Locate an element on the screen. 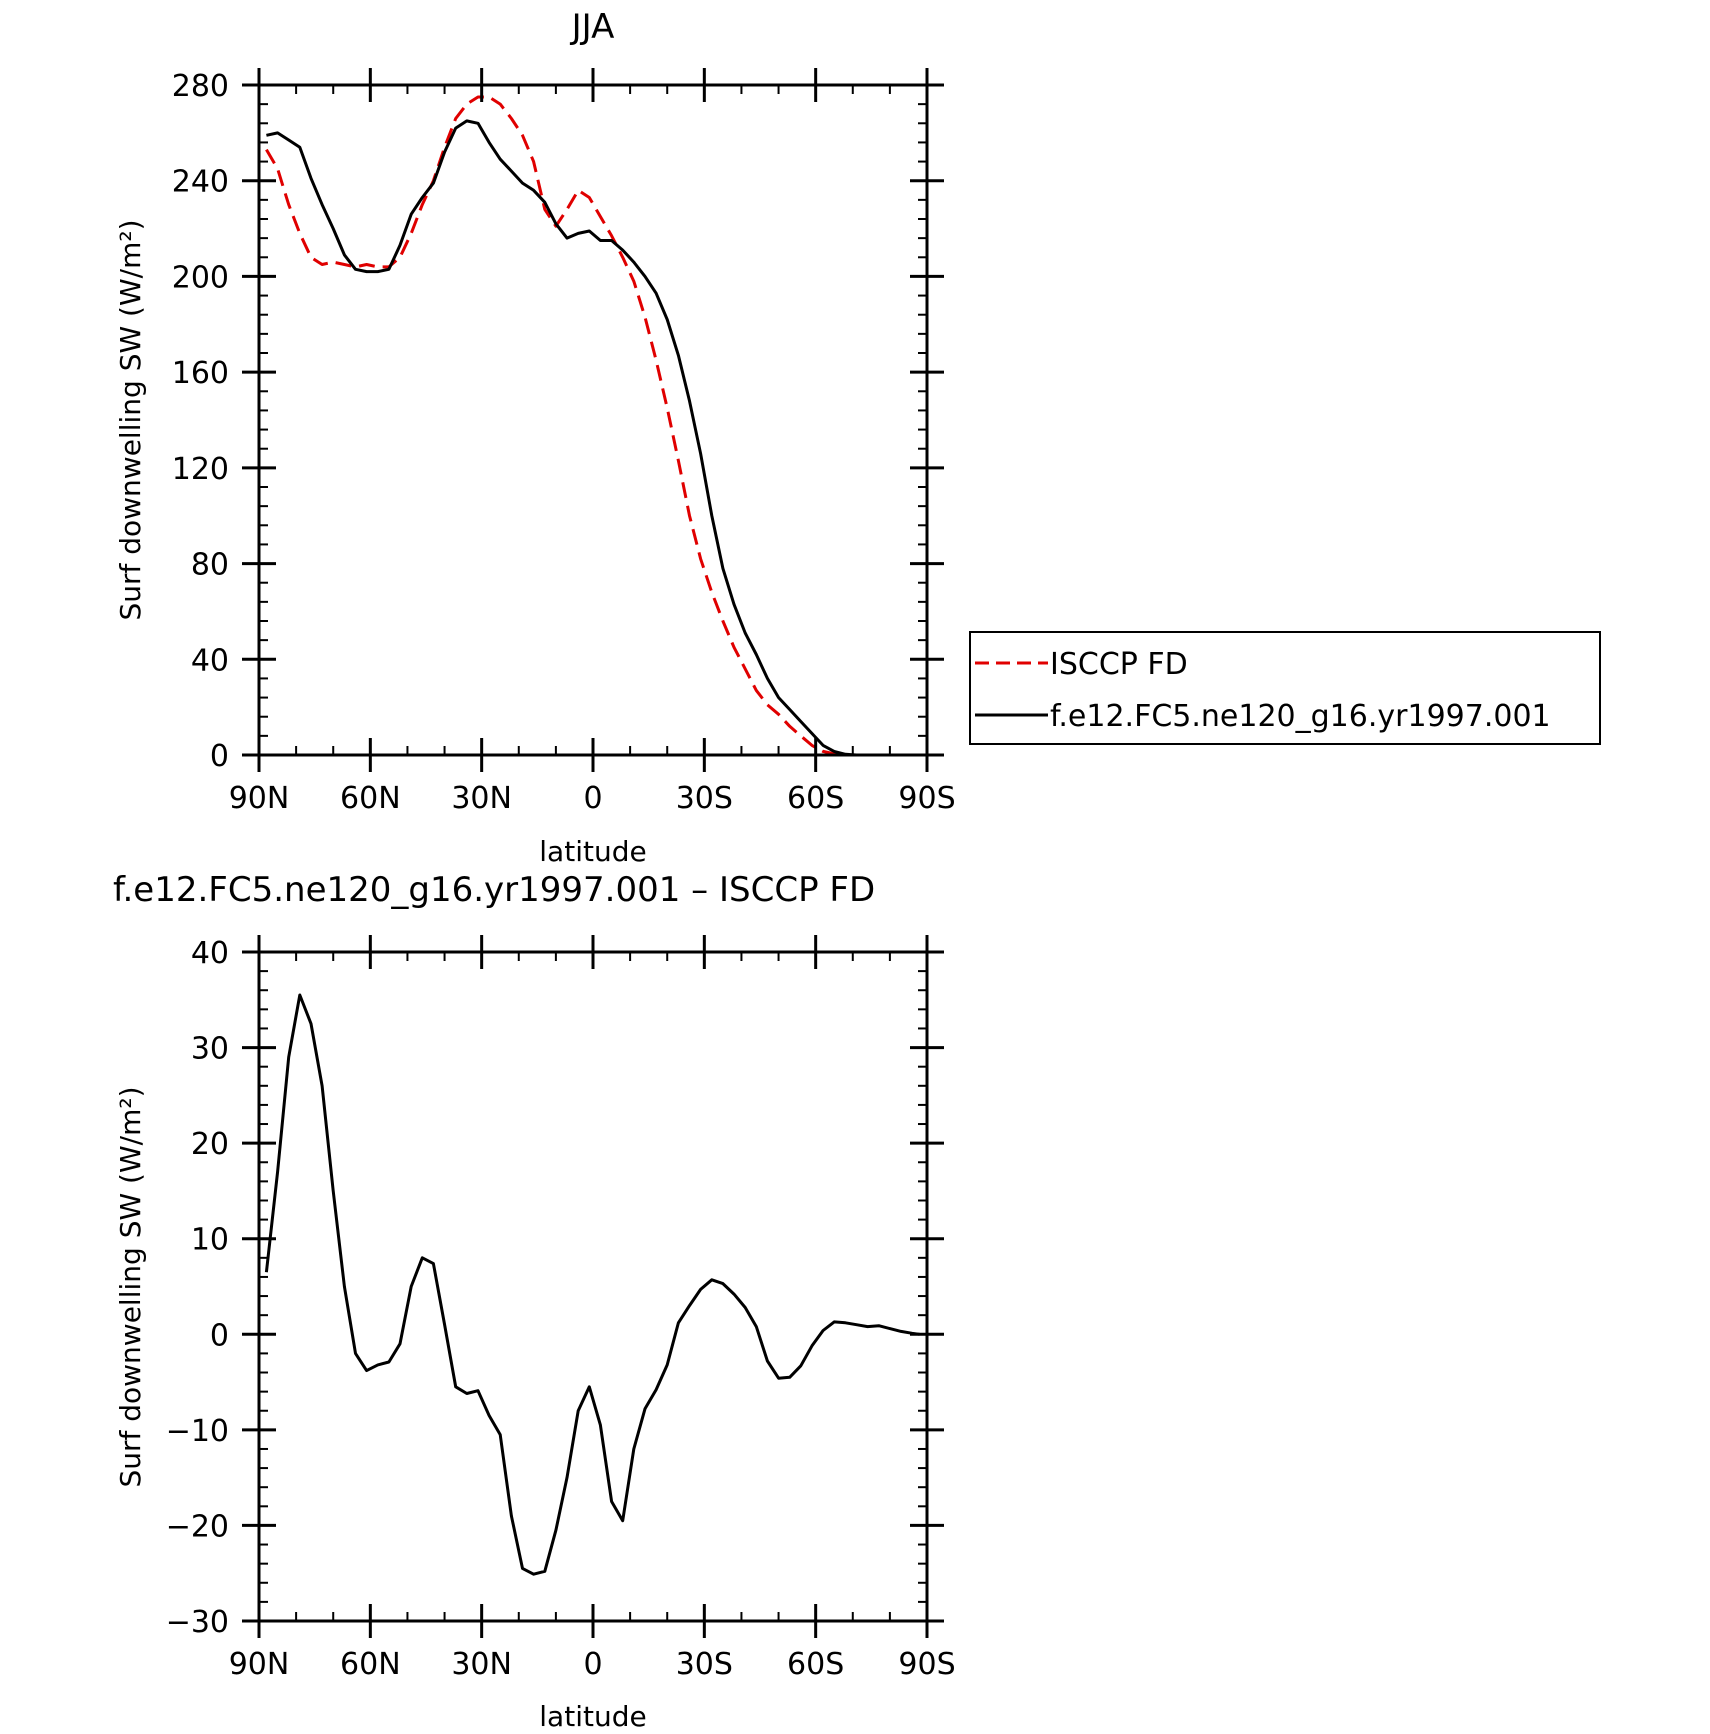 The width and height of the screenshot is (1710, 1734). top-series-group is located at coordinates (592, 426).